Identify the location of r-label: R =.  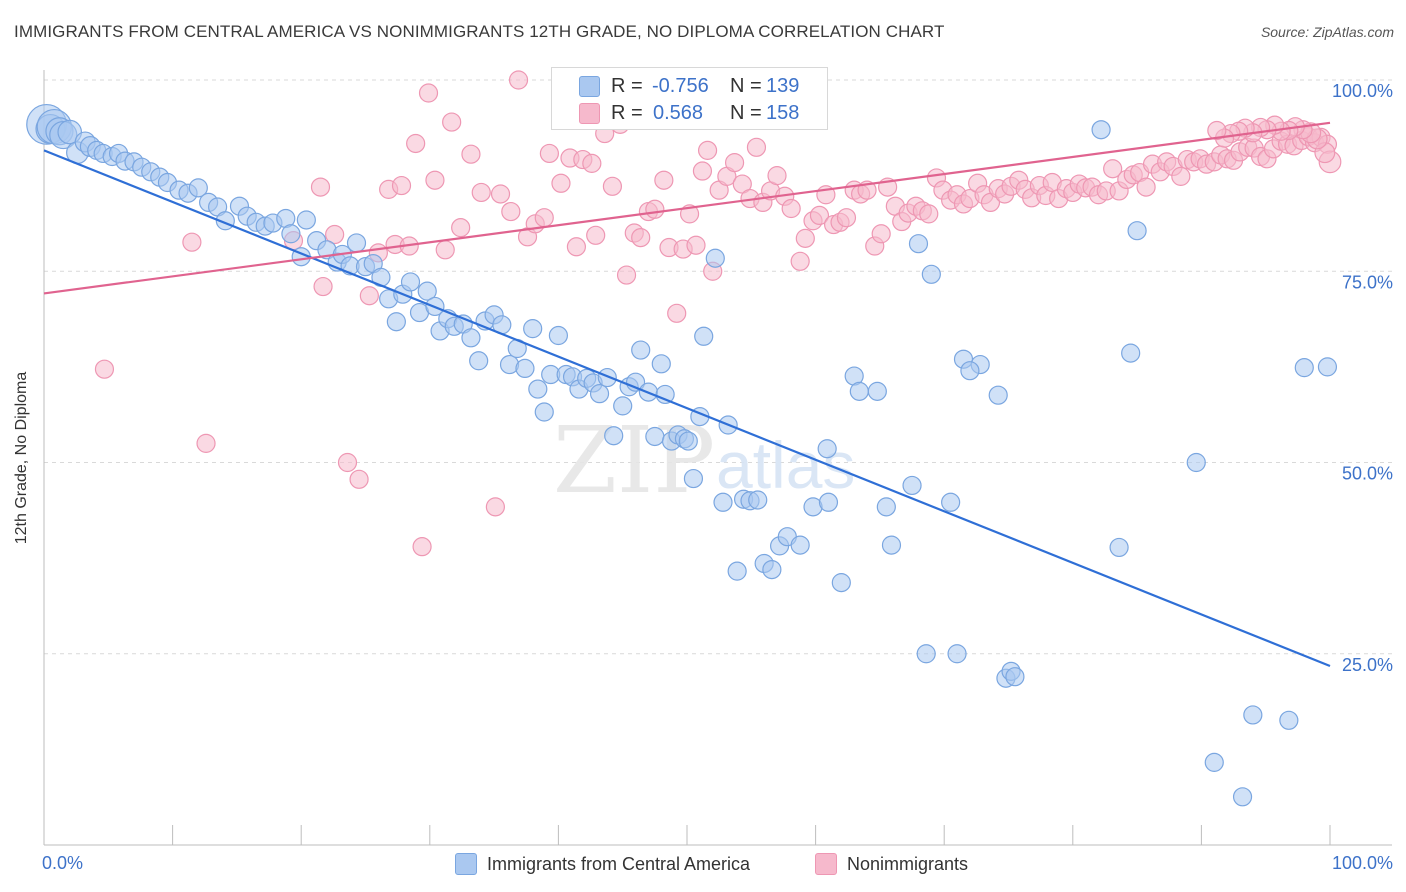
(627, 112).